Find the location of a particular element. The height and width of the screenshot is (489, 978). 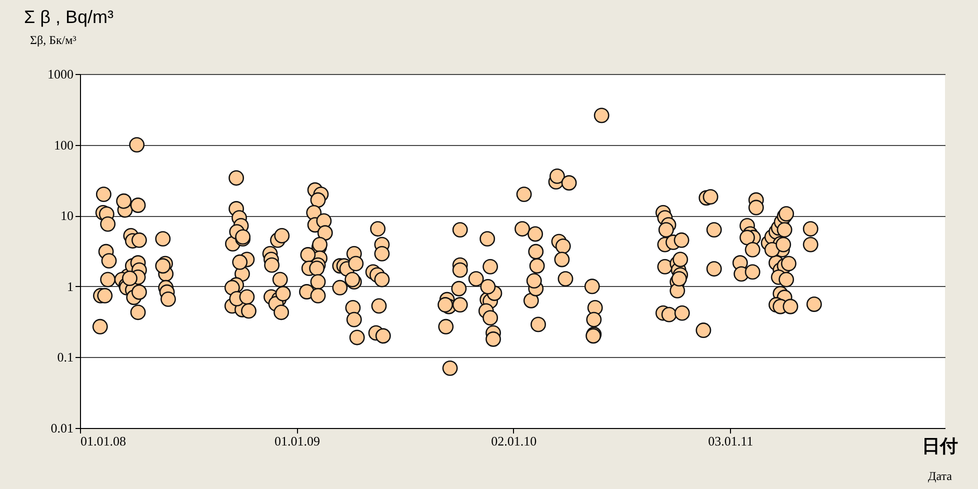

x-tick-label: 01.01.08 is located at coordinates (103, 441).